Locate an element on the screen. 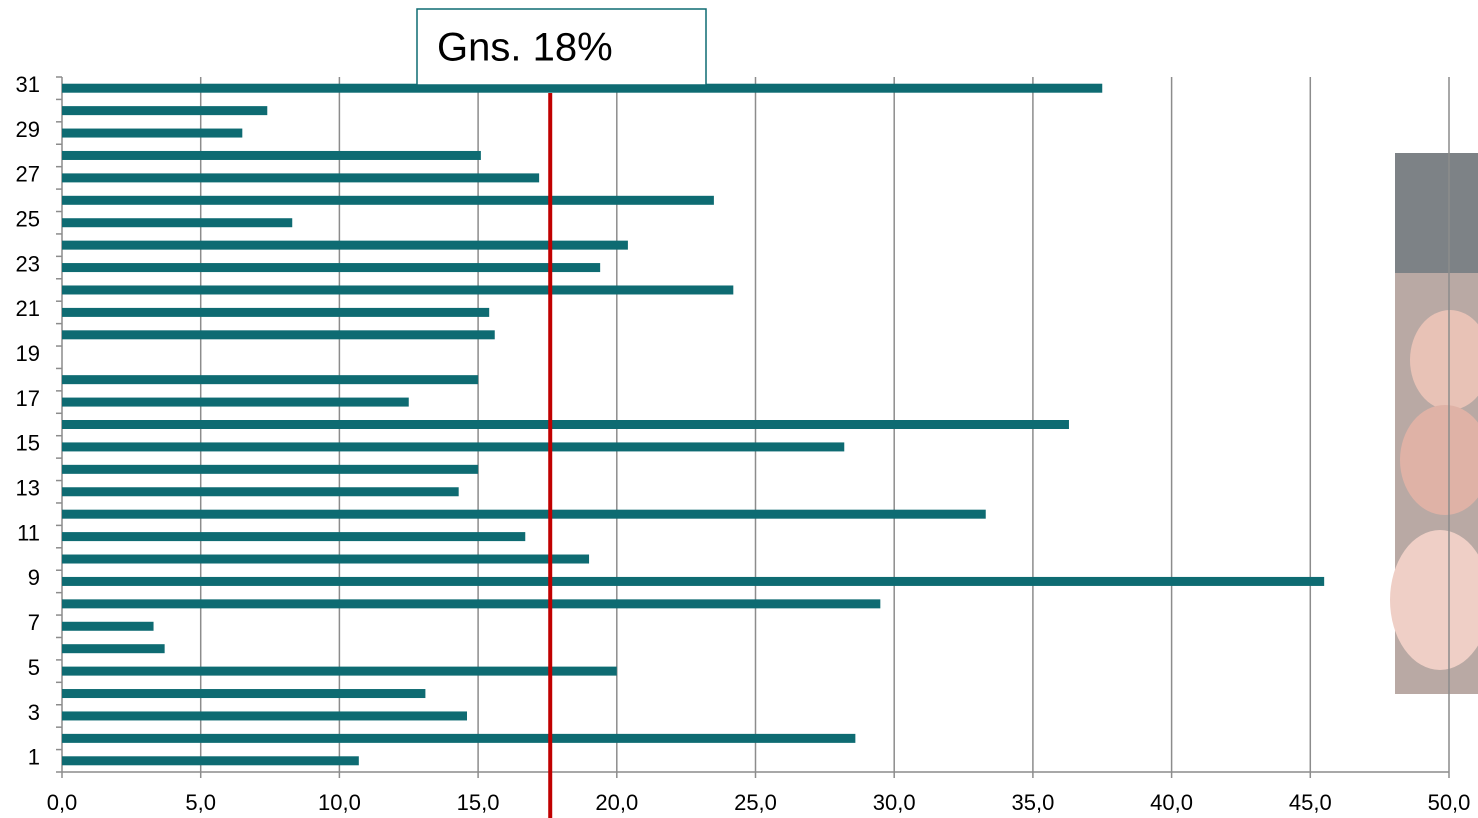 This screenshot has width=1478, height=818. x-tick-label: 15,0 is located at coordinates (478, 802).